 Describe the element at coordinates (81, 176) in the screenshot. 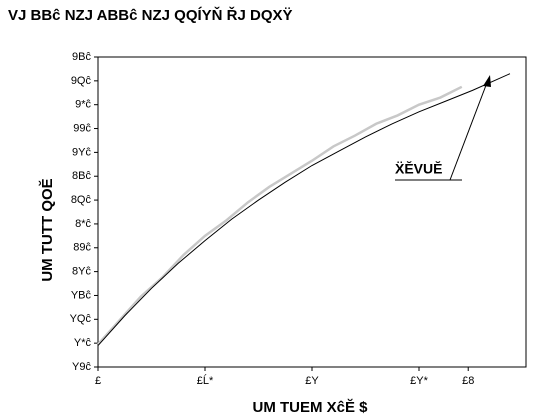

I see `y-tick-label: 8Bĉ` at that location.